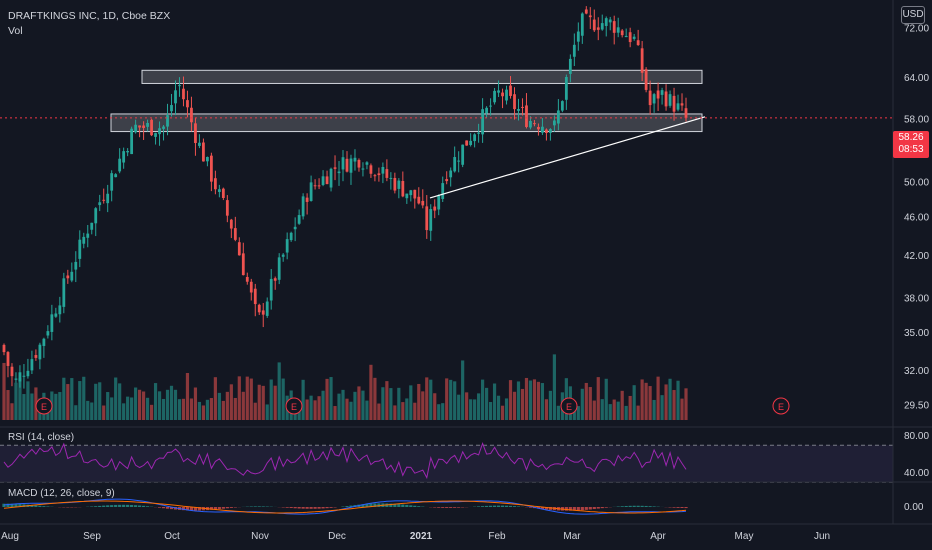 This screenshot has height=550, width=932. What do you see at coordinates (916, 120) in the screenshot?
I see `price-tick-label: 58.00` at bounding box center [916, 120].